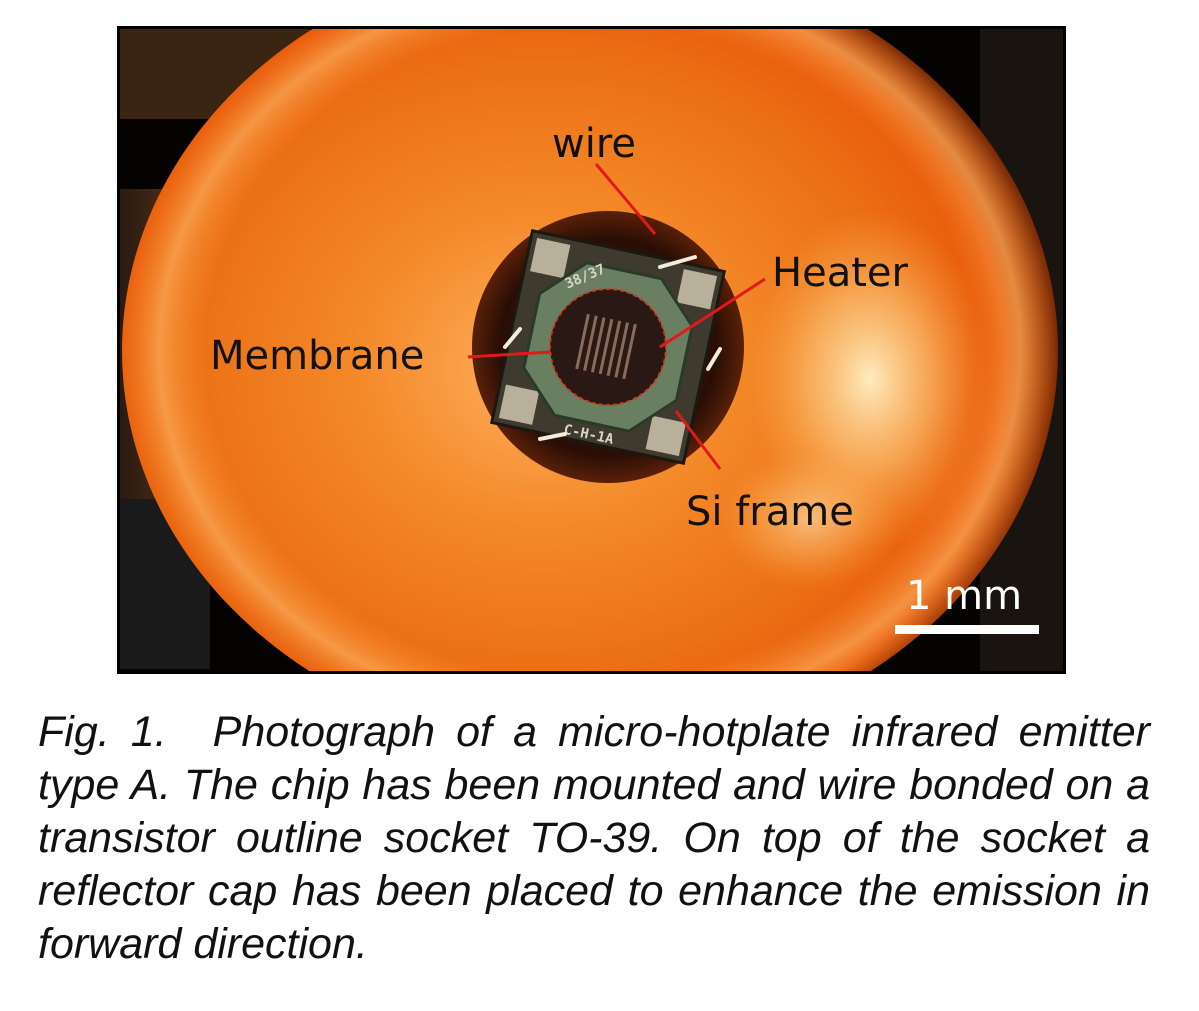 The height and width of the screenshot is (1011, 1199). Describe the element at coordinates (102, 732) in the screenshot. I see `figure-number: Fig. 1.` at that location.